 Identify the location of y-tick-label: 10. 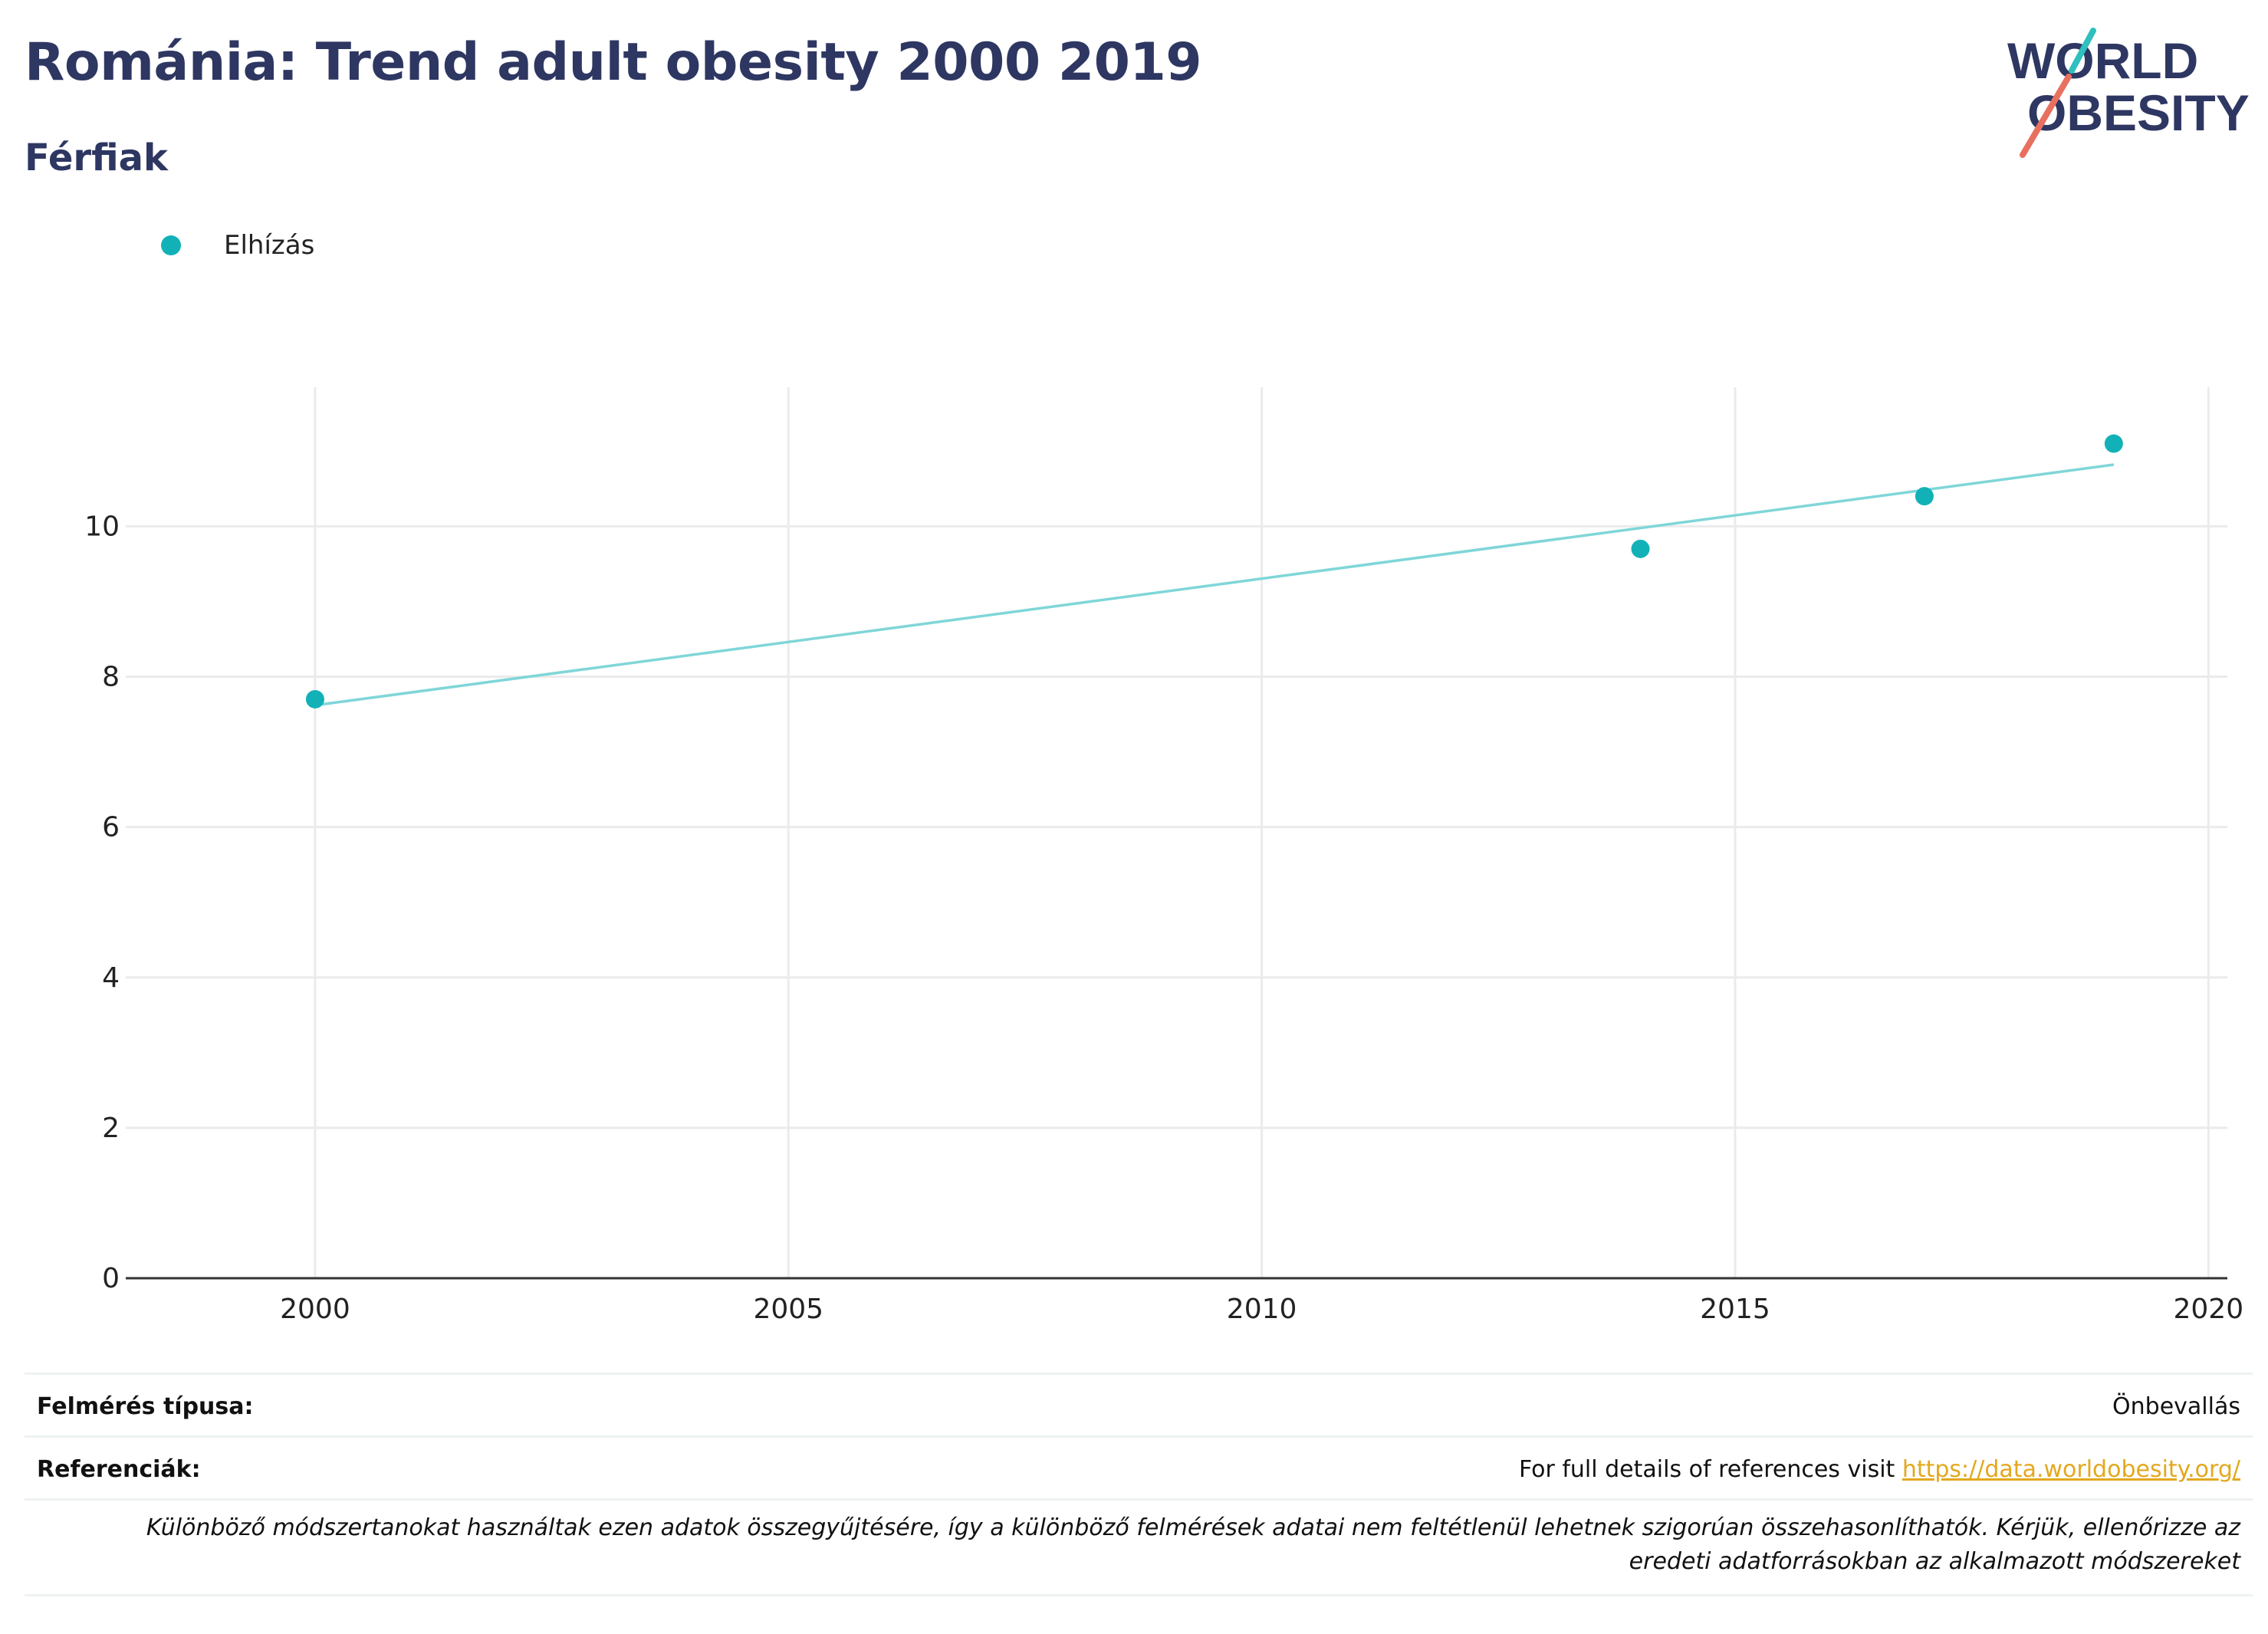
(102, 526).